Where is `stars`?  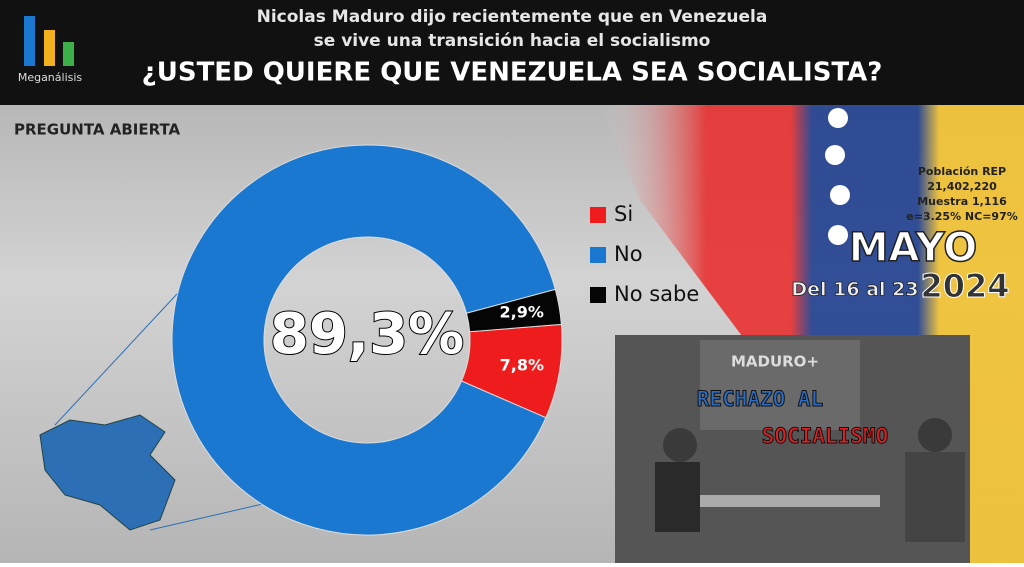 stars is located at coordinates (837, 176).